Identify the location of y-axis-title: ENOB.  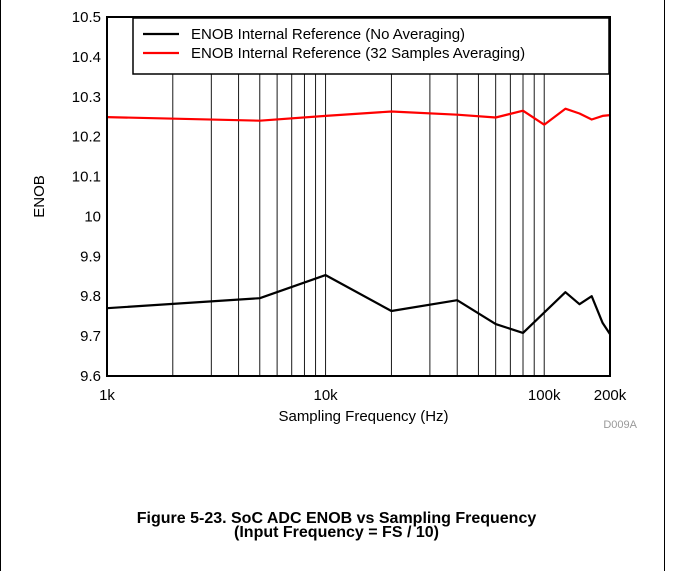
(39, 196).